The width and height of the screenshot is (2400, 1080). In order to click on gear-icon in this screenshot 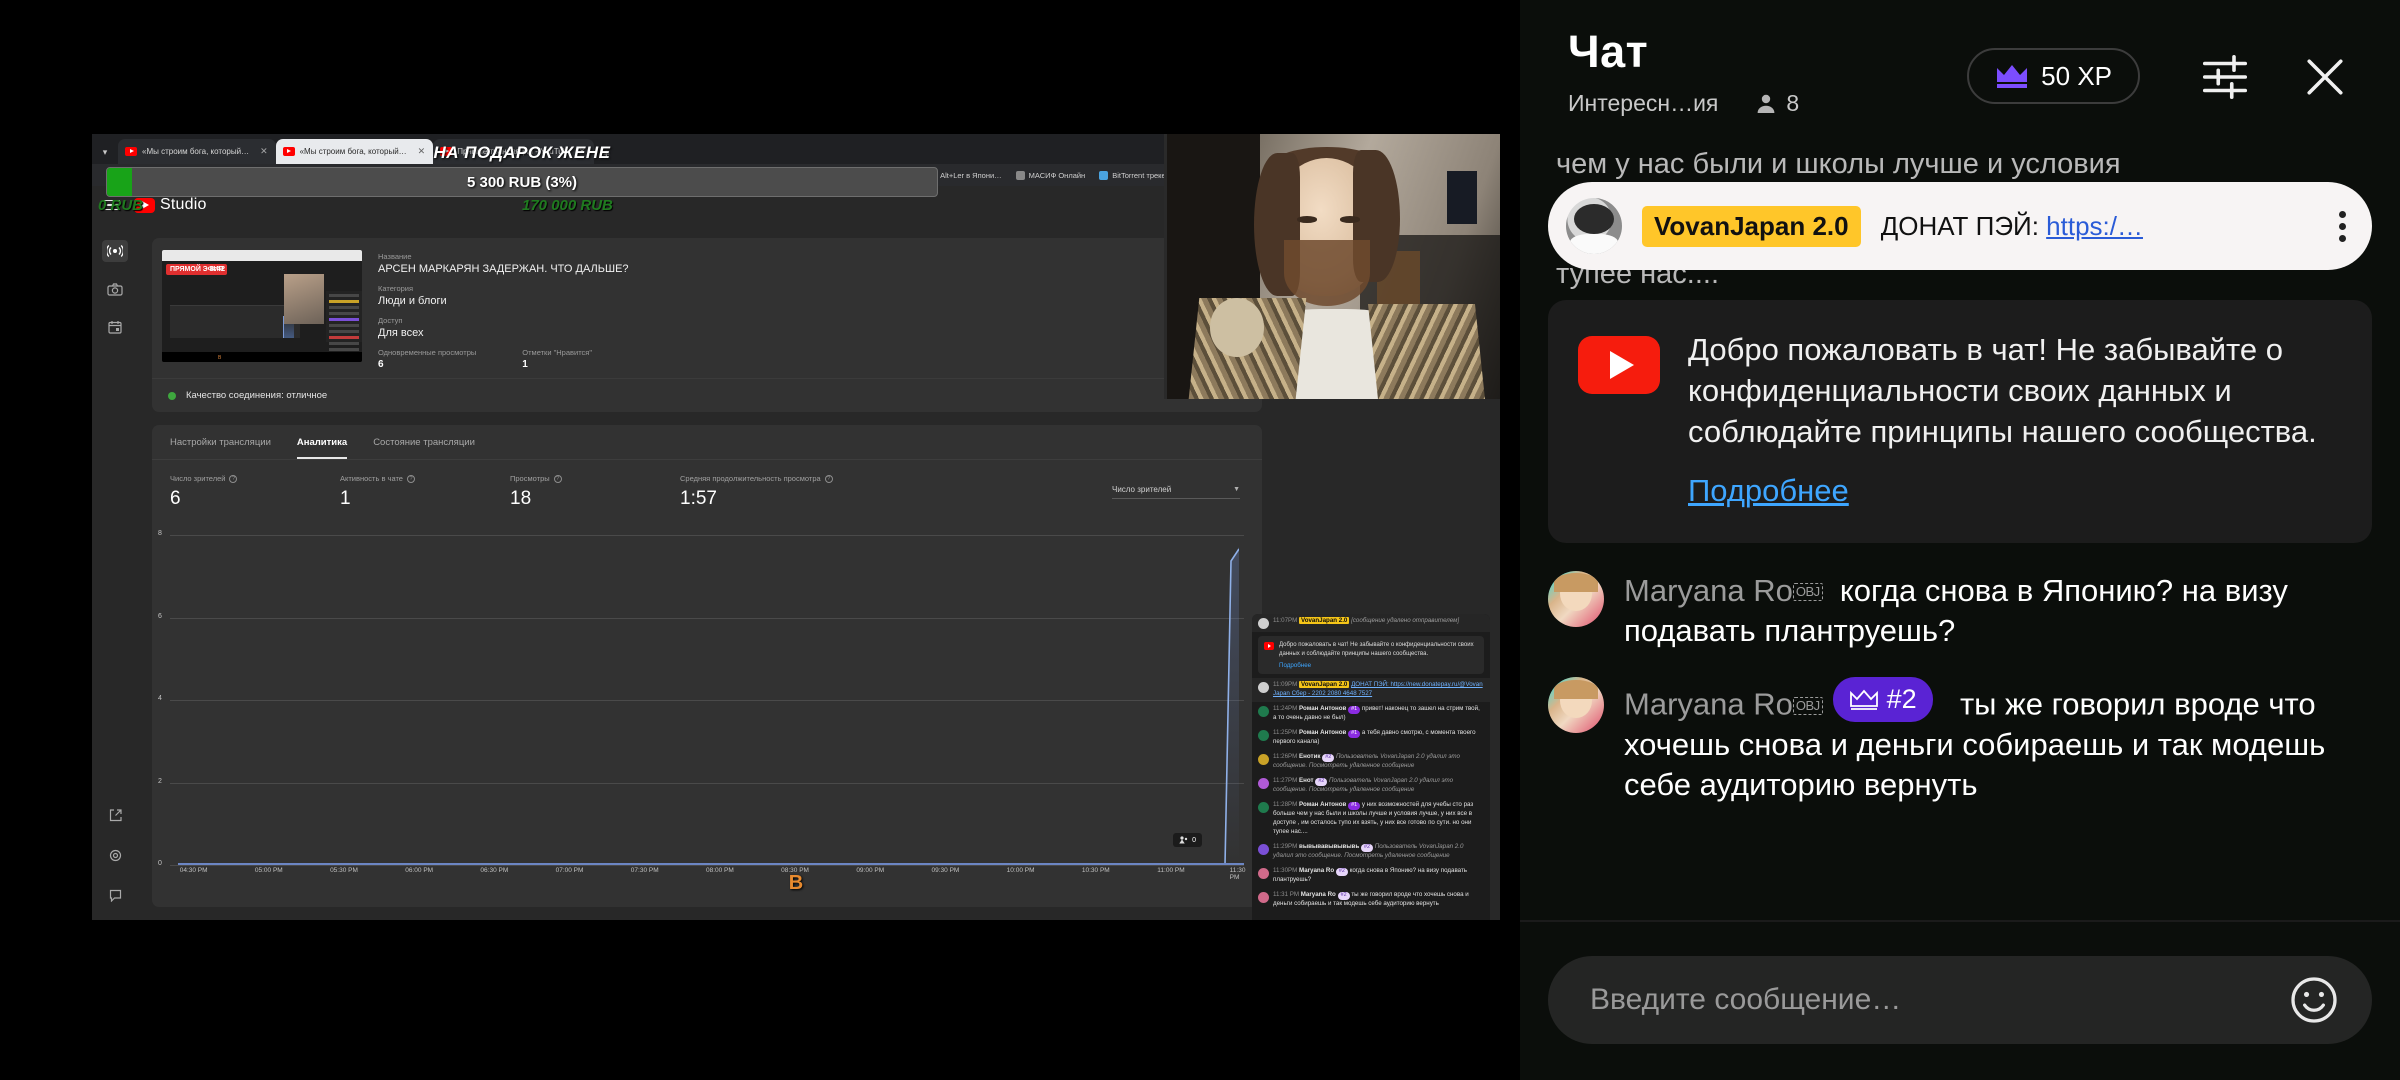, I will do `click(115, 855)`.